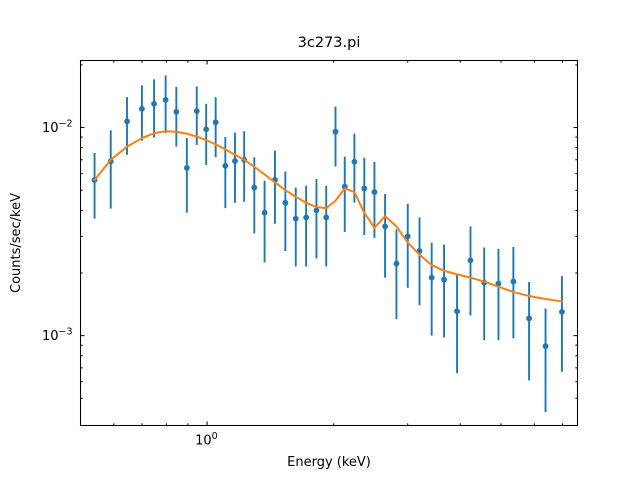 The image size is (640, 480). Describe the element at coordinates (329, 462) in the screenshot. I see `x-axis-label: Energy (keV)` at that location.